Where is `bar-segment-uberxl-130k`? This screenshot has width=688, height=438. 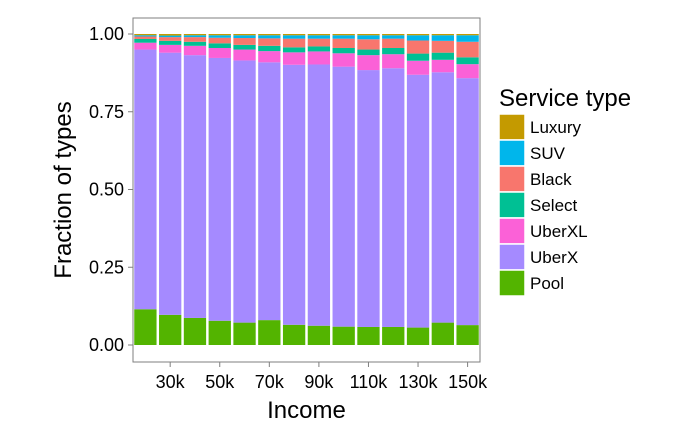
bar-segment-uberxl-130k is located at coordinates (418, 67).